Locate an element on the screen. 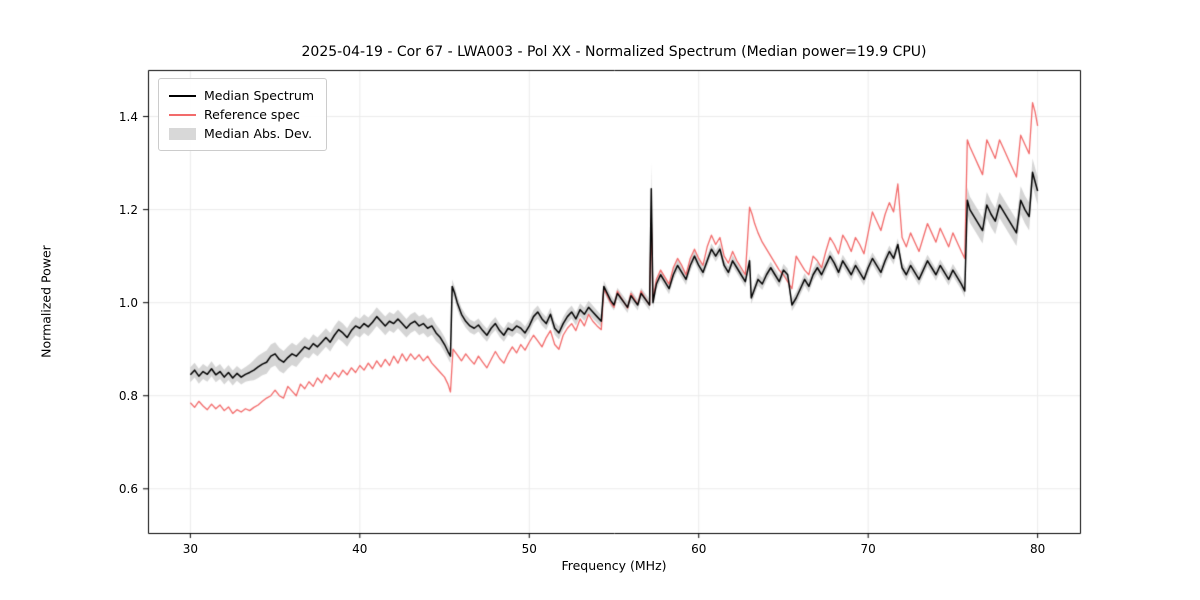 This screenshot has width=1200, height=600. y-tick-label: 1.0 is located at coordinates (128, 302).